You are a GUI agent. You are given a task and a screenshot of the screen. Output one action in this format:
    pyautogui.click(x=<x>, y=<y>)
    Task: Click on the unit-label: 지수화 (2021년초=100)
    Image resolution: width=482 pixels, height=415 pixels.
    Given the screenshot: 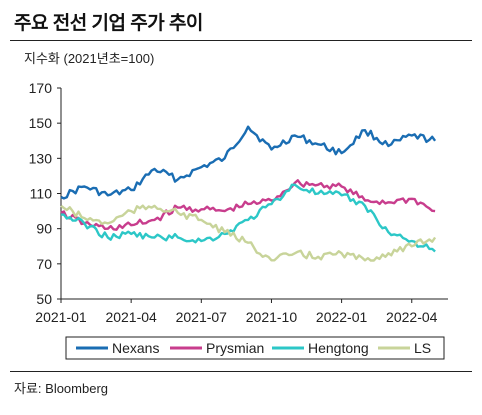 What is the action you would take?
    pyautogui.click(x=89, y=58)
    